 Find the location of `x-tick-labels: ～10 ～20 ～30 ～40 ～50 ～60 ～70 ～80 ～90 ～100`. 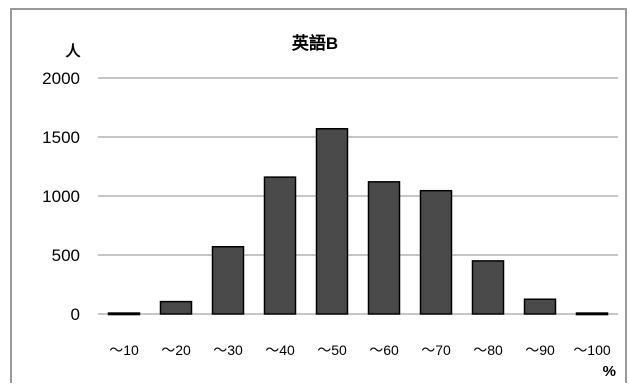

x-tick-labels: ～10 ～20 ～30 ～40 ～50 ～60 ～70 ～80 ～90 ～100 is located at coordinates (360, 350).